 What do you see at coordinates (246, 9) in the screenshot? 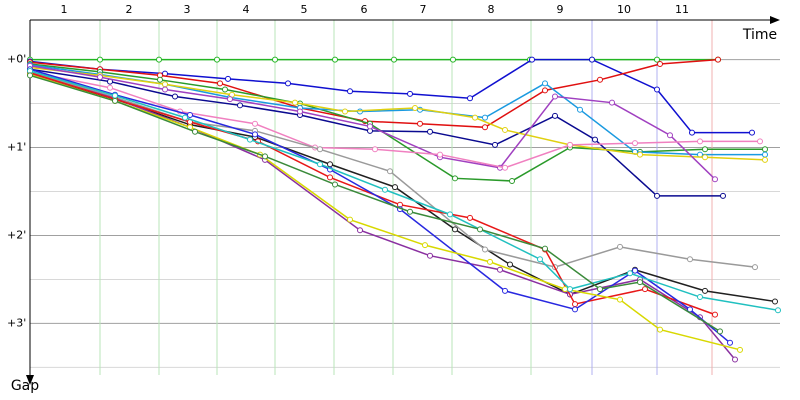
I see `x-tick-label: 4` at bounding box center [246, 9].